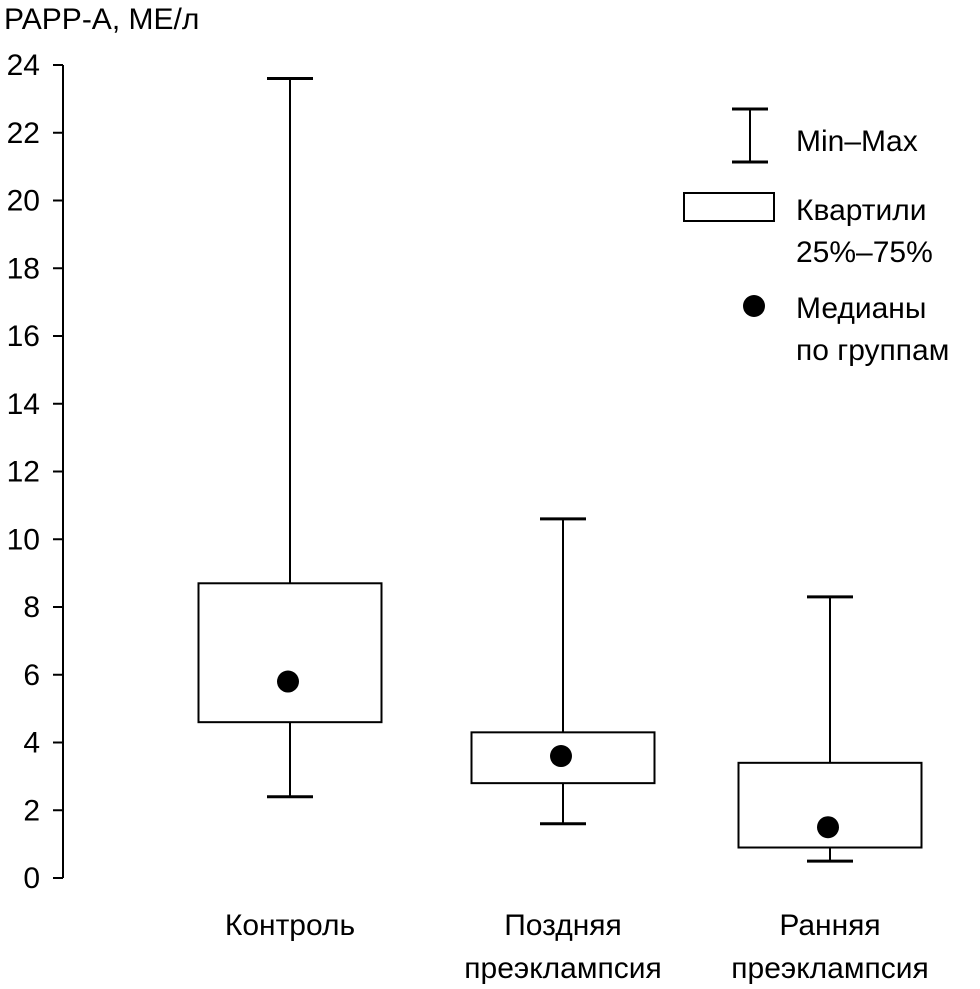 Image resolution: width=980 pixels, height=989 pixels. What do you see at coordinates (872, 350) in the screenshot?
I see `legend-median-label-line: по группам` at bounding box center [872, 350].